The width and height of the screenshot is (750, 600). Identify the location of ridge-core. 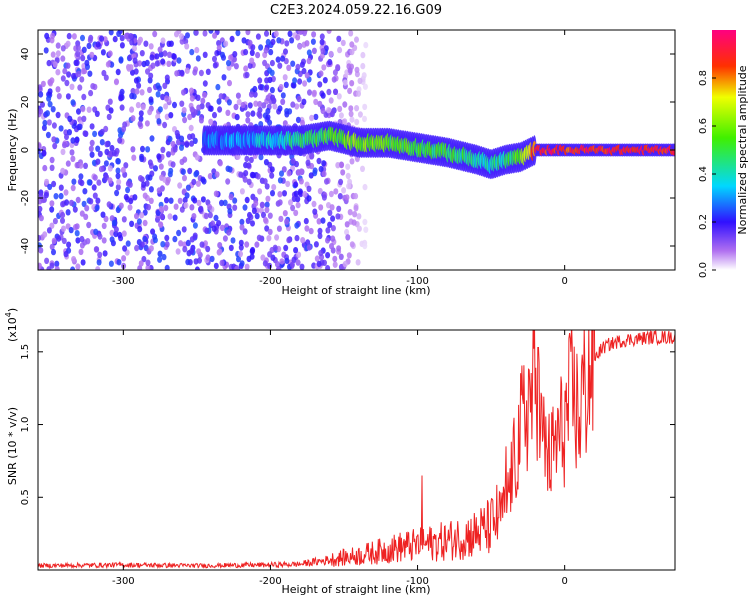
(673, 152).